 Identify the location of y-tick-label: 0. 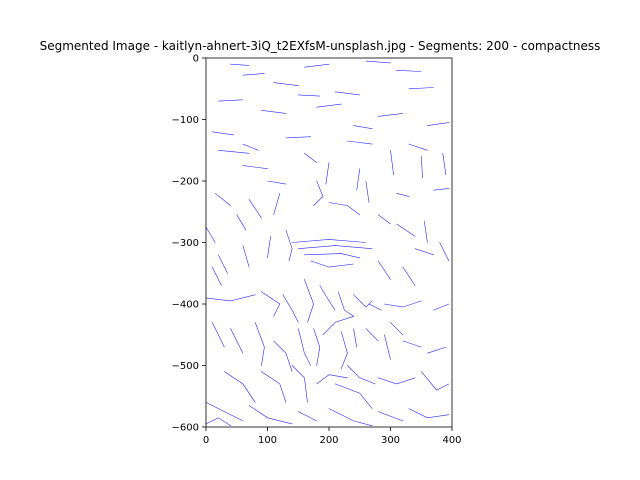
(196, 59).